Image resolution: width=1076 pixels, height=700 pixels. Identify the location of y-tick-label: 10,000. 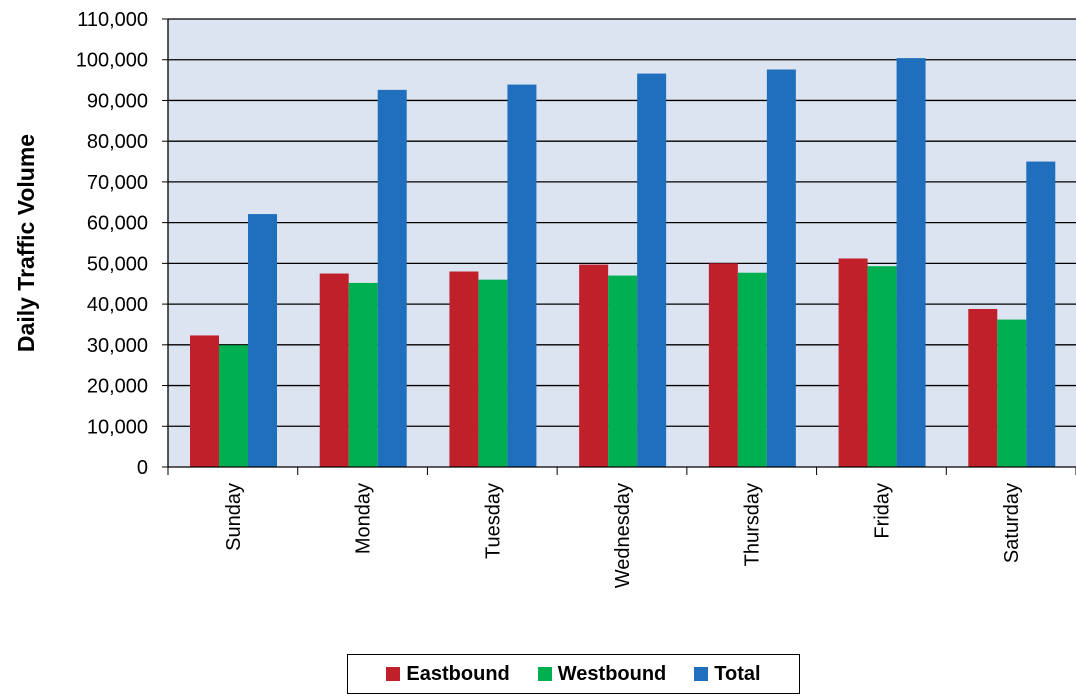
(117, 427).